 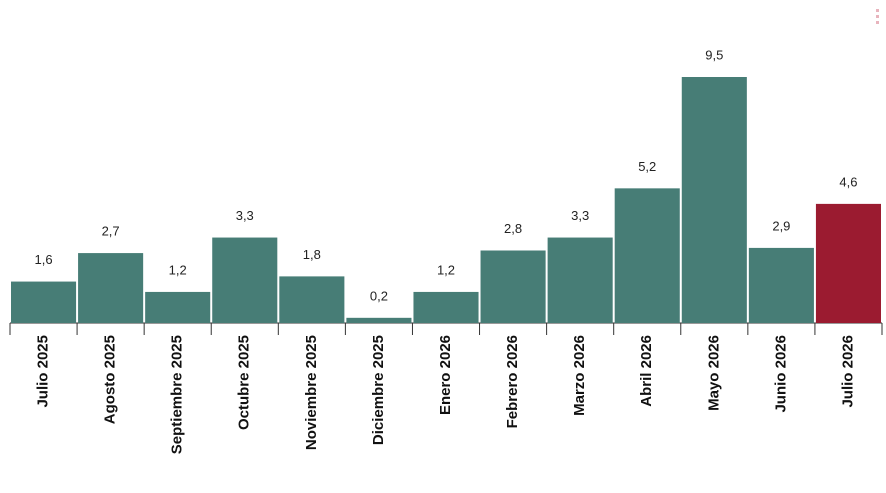 What do you see at coordinates (847, 371) in the screenshot?
I see `x-tick-label: Julio 2026` at bounding box center [847, 371].